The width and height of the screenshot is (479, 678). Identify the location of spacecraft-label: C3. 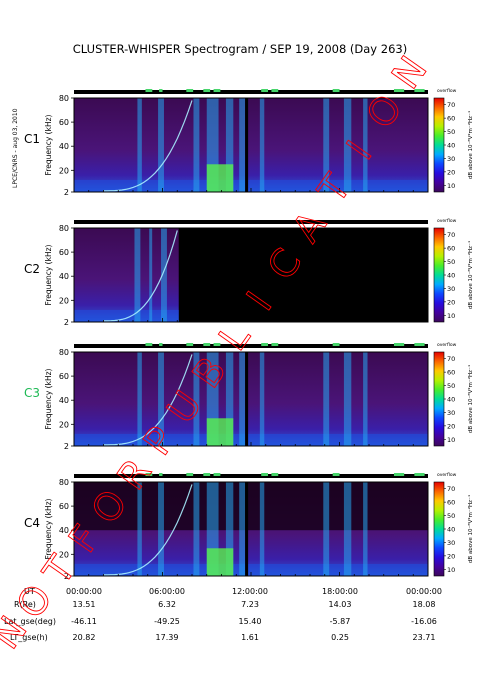
(32, 393).